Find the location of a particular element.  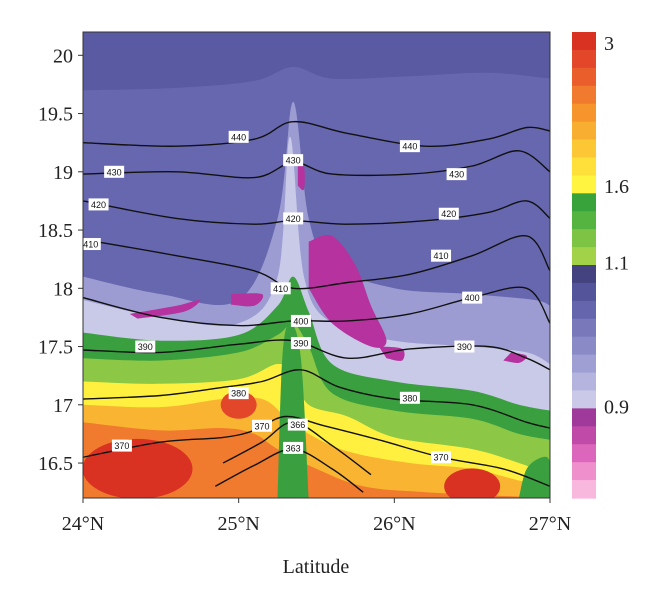

x-axis-label: Latitude is located at coordinates (316, 567).